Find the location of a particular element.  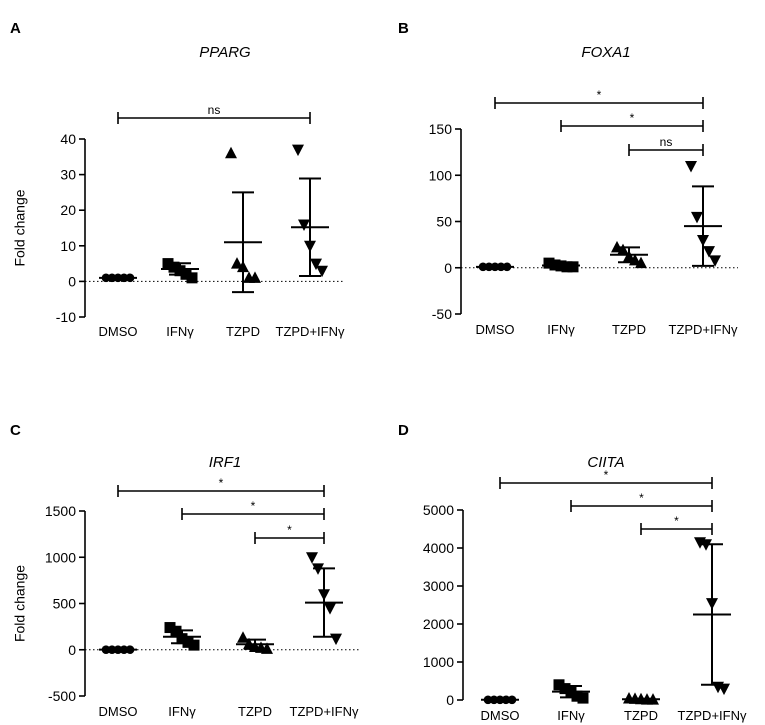

y-tick-label: 2000 is located at coordinates (438, 624).